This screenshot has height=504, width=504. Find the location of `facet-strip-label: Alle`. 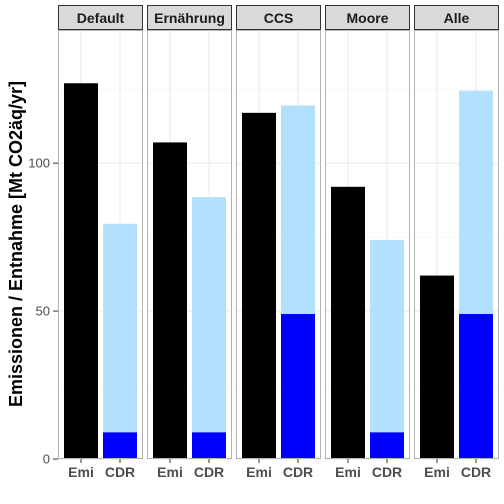

facet-strip-label: Alle is located at coordinates (457, 18).